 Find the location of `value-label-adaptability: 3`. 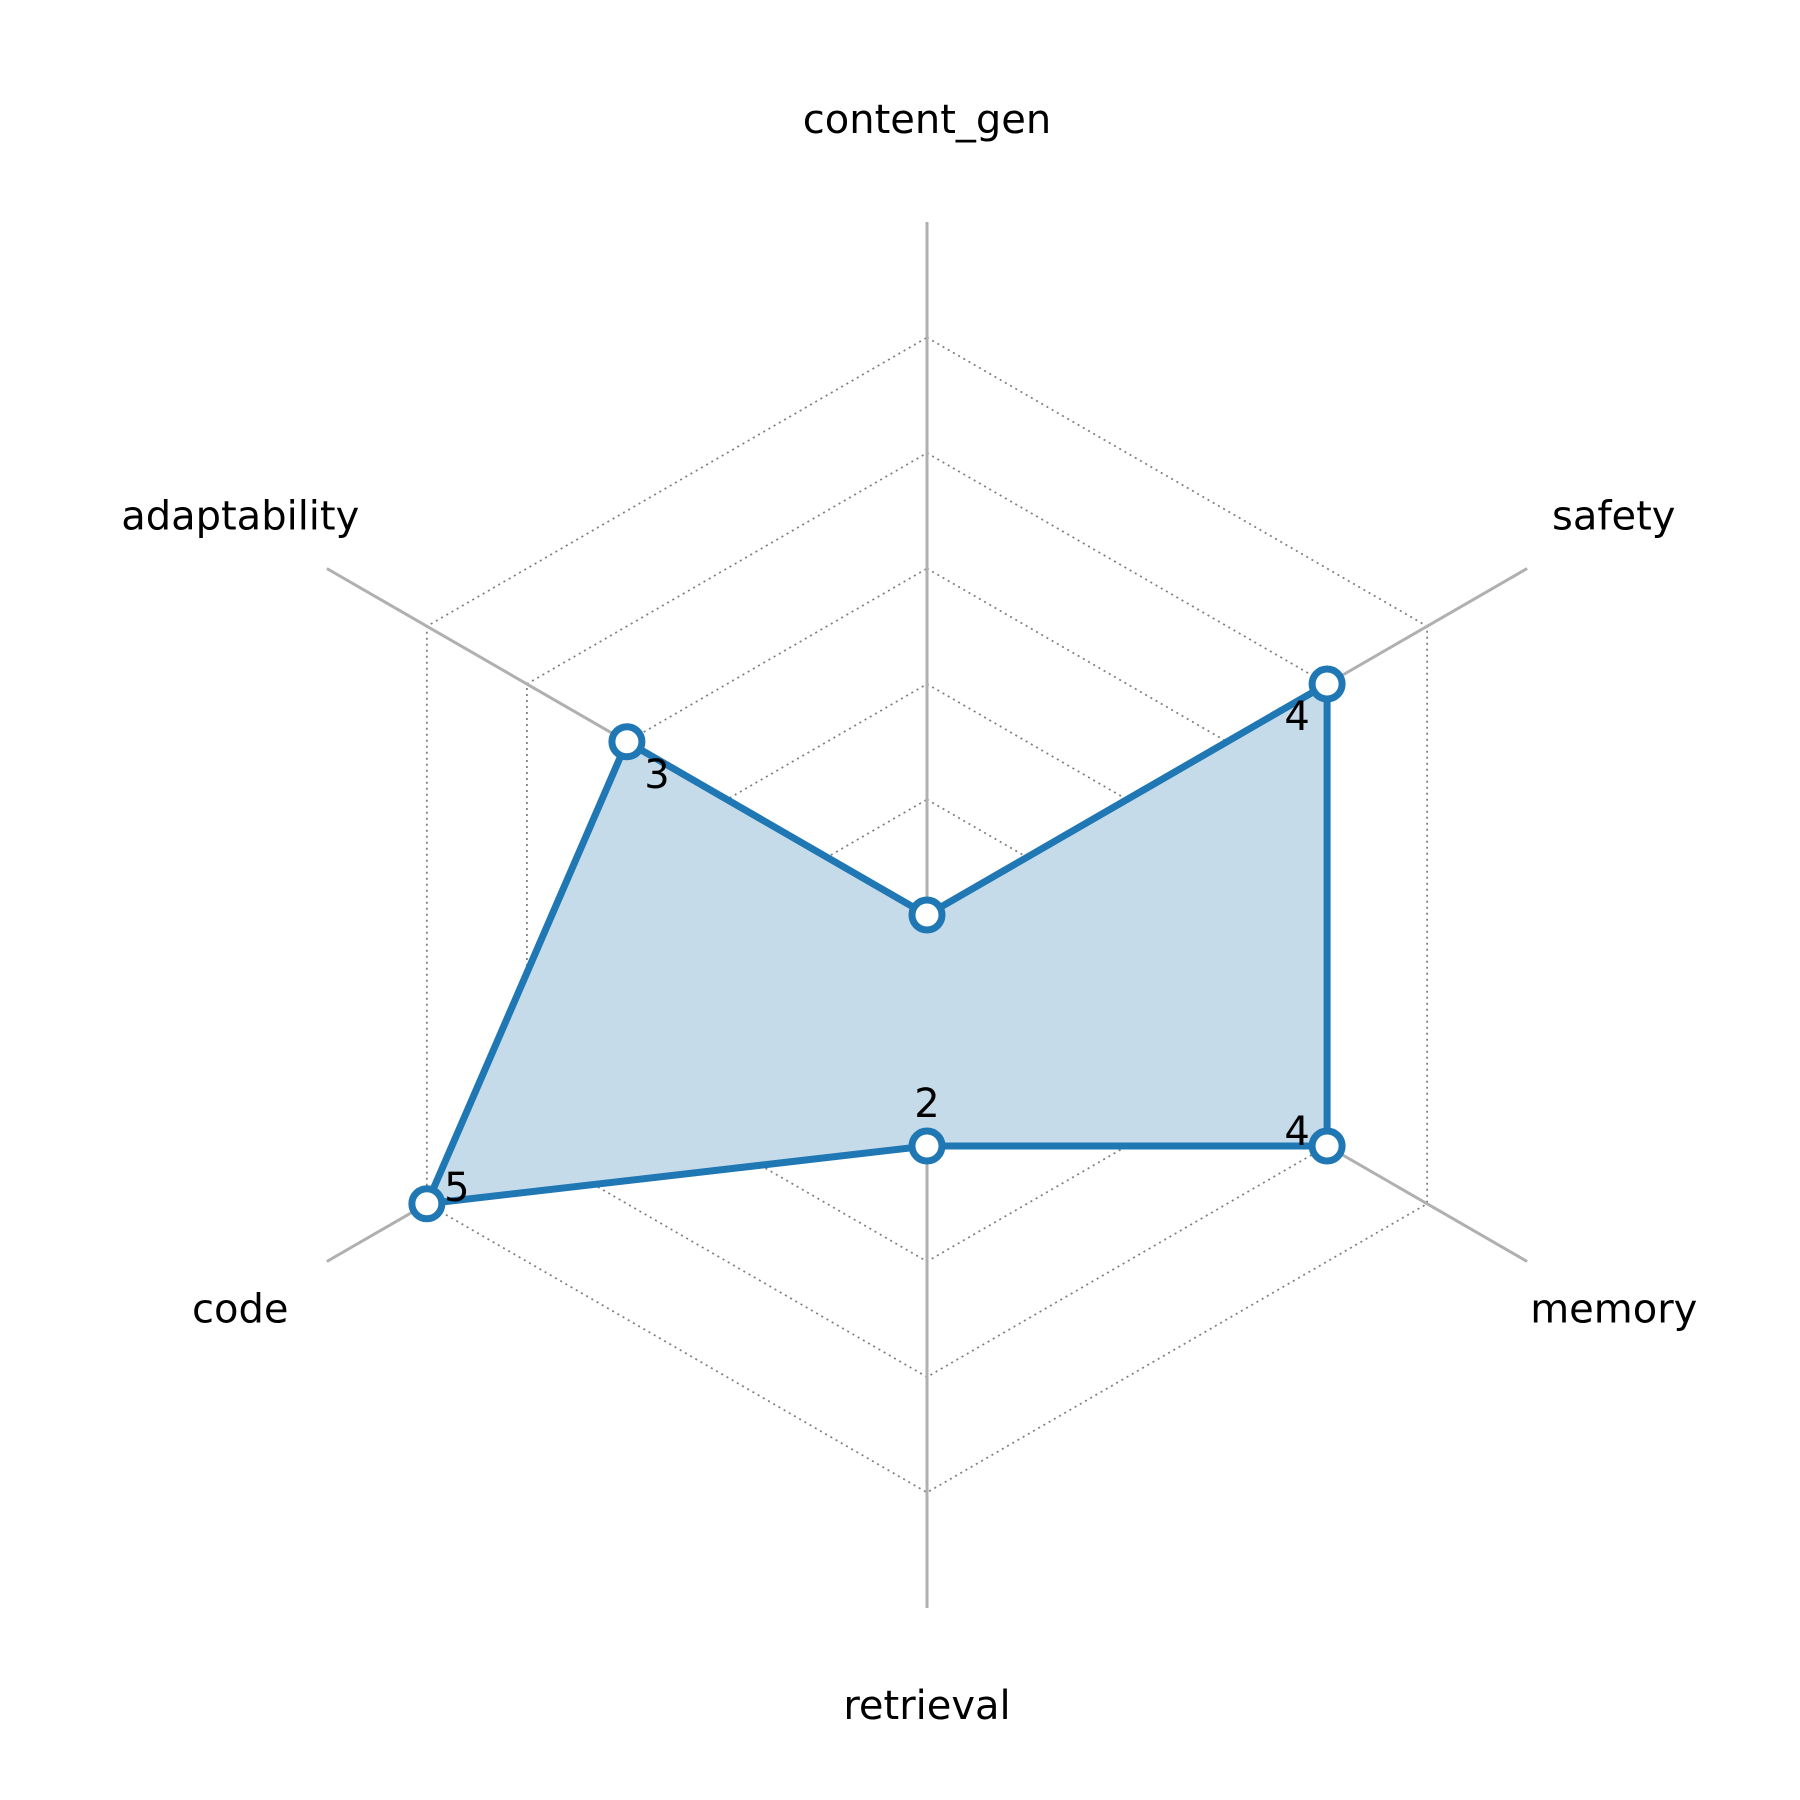

value-label-adaptability: 3 is located at coordinates (656, 775).